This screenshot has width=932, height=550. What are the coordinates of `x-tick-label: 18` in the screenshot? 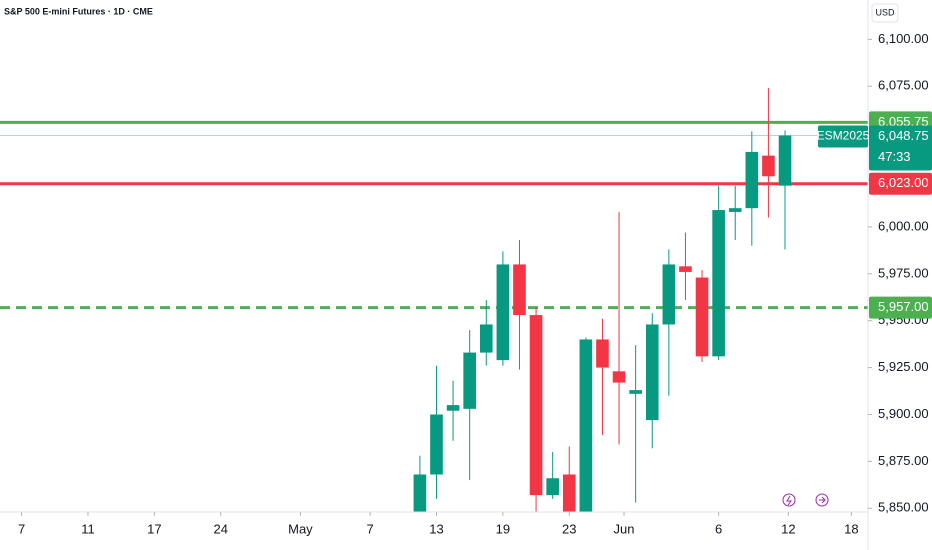 It's located at (851, 528).